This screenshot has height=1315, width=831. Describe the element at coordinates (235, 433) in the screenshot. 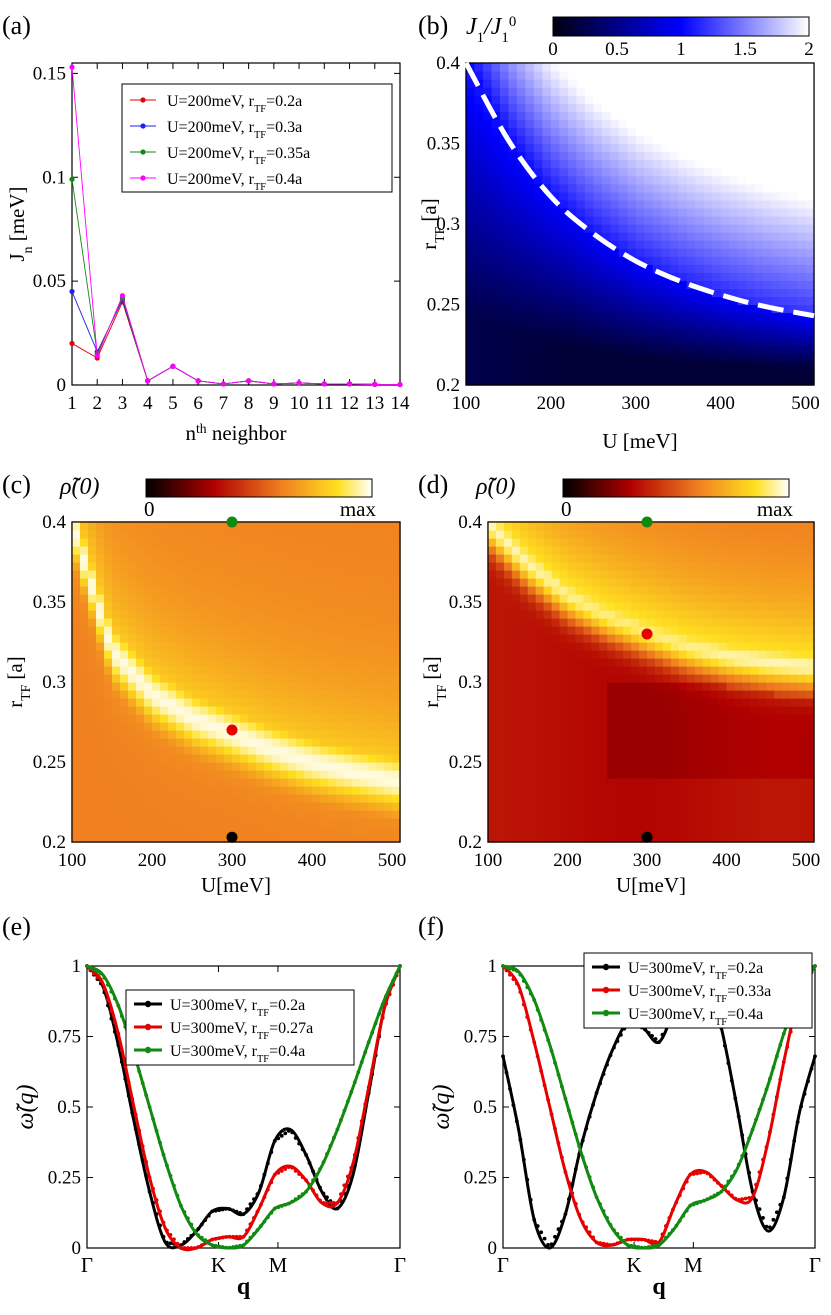

I see `x-axis-label: nth​ neighbor` at that location.